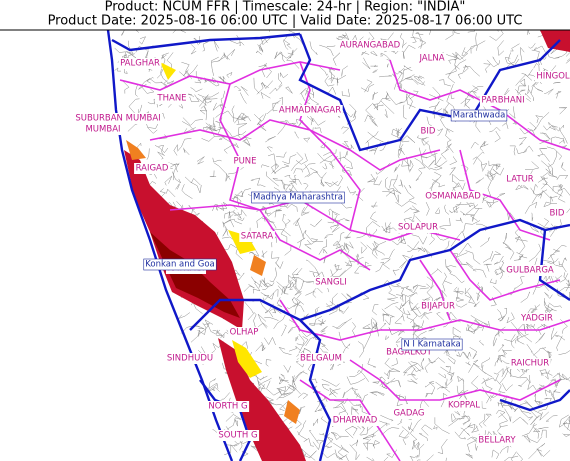 This screenshot has height=461, width=570. I want to click on district-label: GULBARGA, so click(530, 271).